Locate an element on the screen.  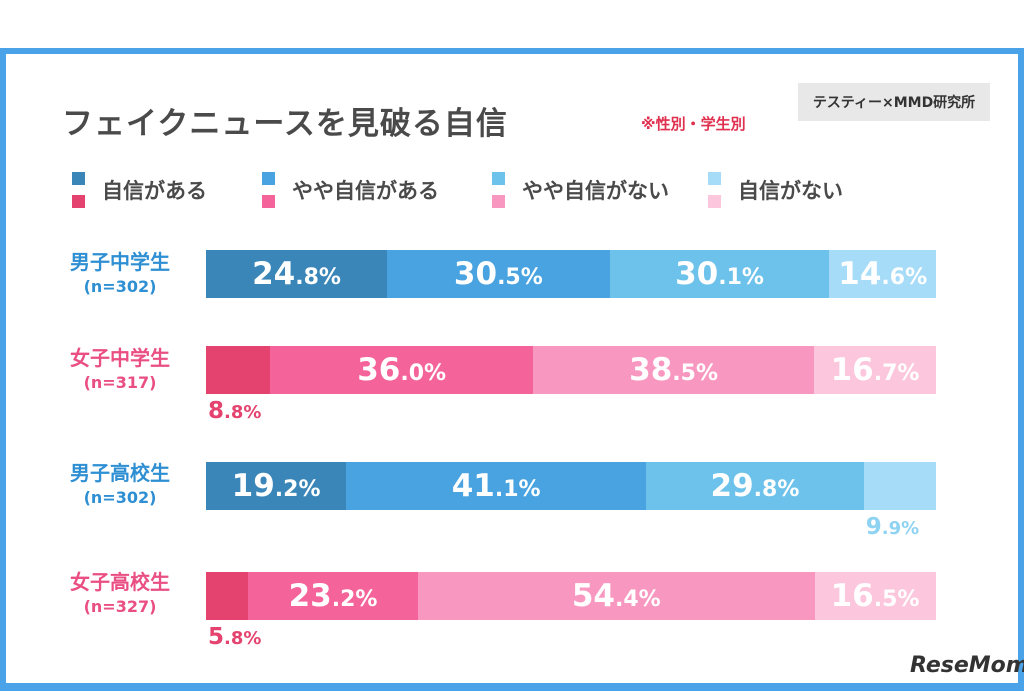
stacked-bar: 23.2% 54.4% 16.5% is located at coordinates (571, 596).